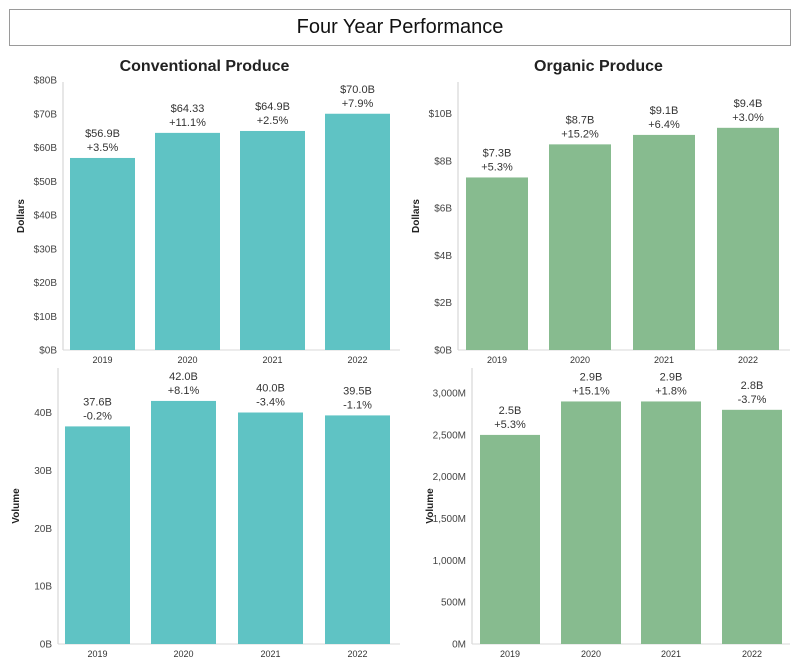  I want to click on org-dollars-data-label: $8.7B, so click(580, 120).